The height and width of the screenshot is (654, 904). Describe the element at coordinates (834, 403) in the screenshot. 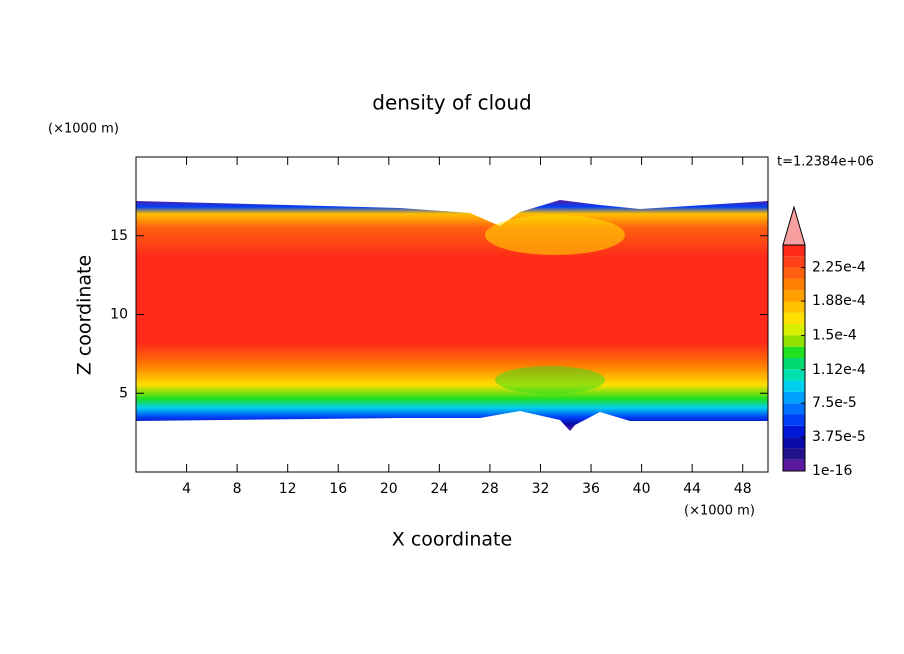

I see `colorbar-label: 7.5e-5` at that location.